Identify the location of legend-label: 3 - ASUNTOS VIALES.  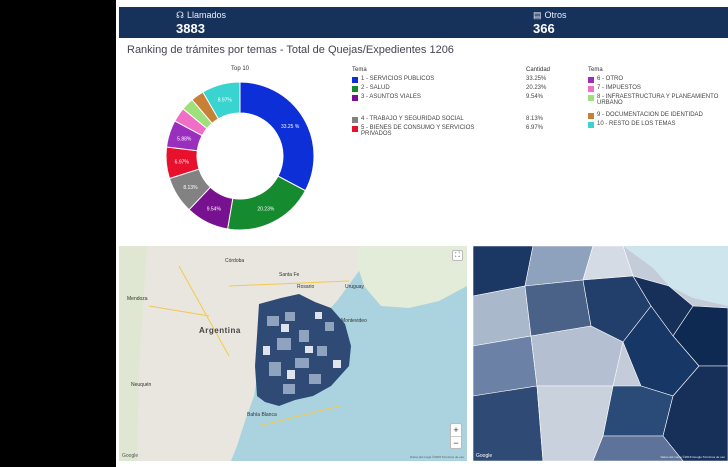
(391, 97).